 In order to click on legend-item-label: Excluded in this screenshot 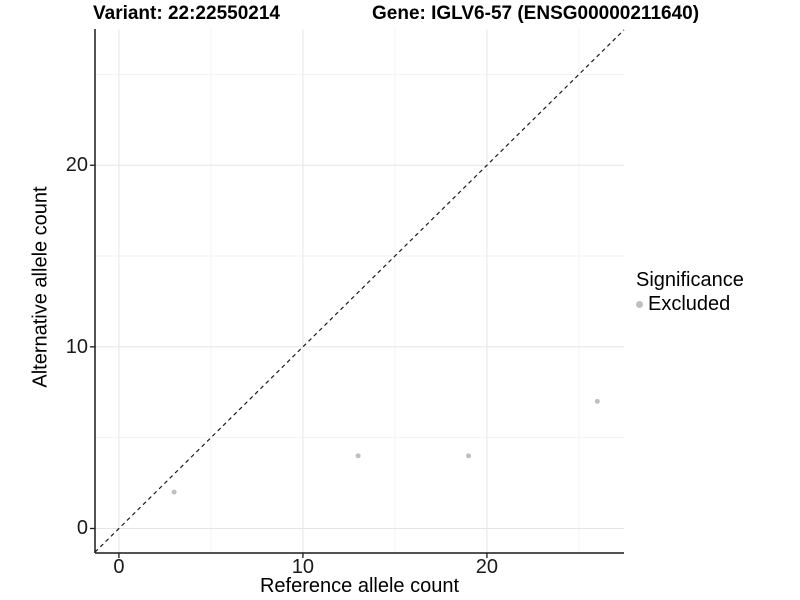, I will do `click(689, 303)`.